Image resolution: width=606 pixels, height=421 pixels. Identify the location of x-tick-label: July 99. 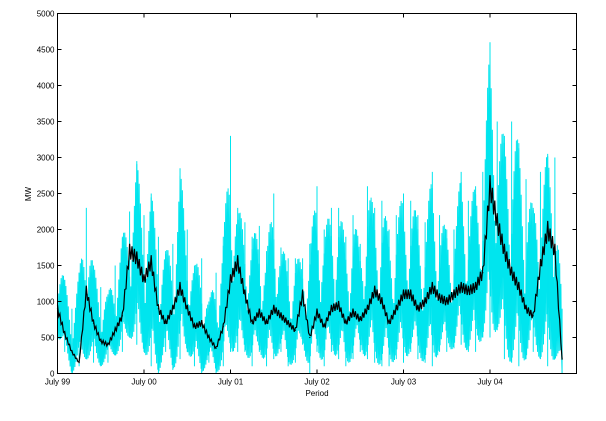
(58, 382).